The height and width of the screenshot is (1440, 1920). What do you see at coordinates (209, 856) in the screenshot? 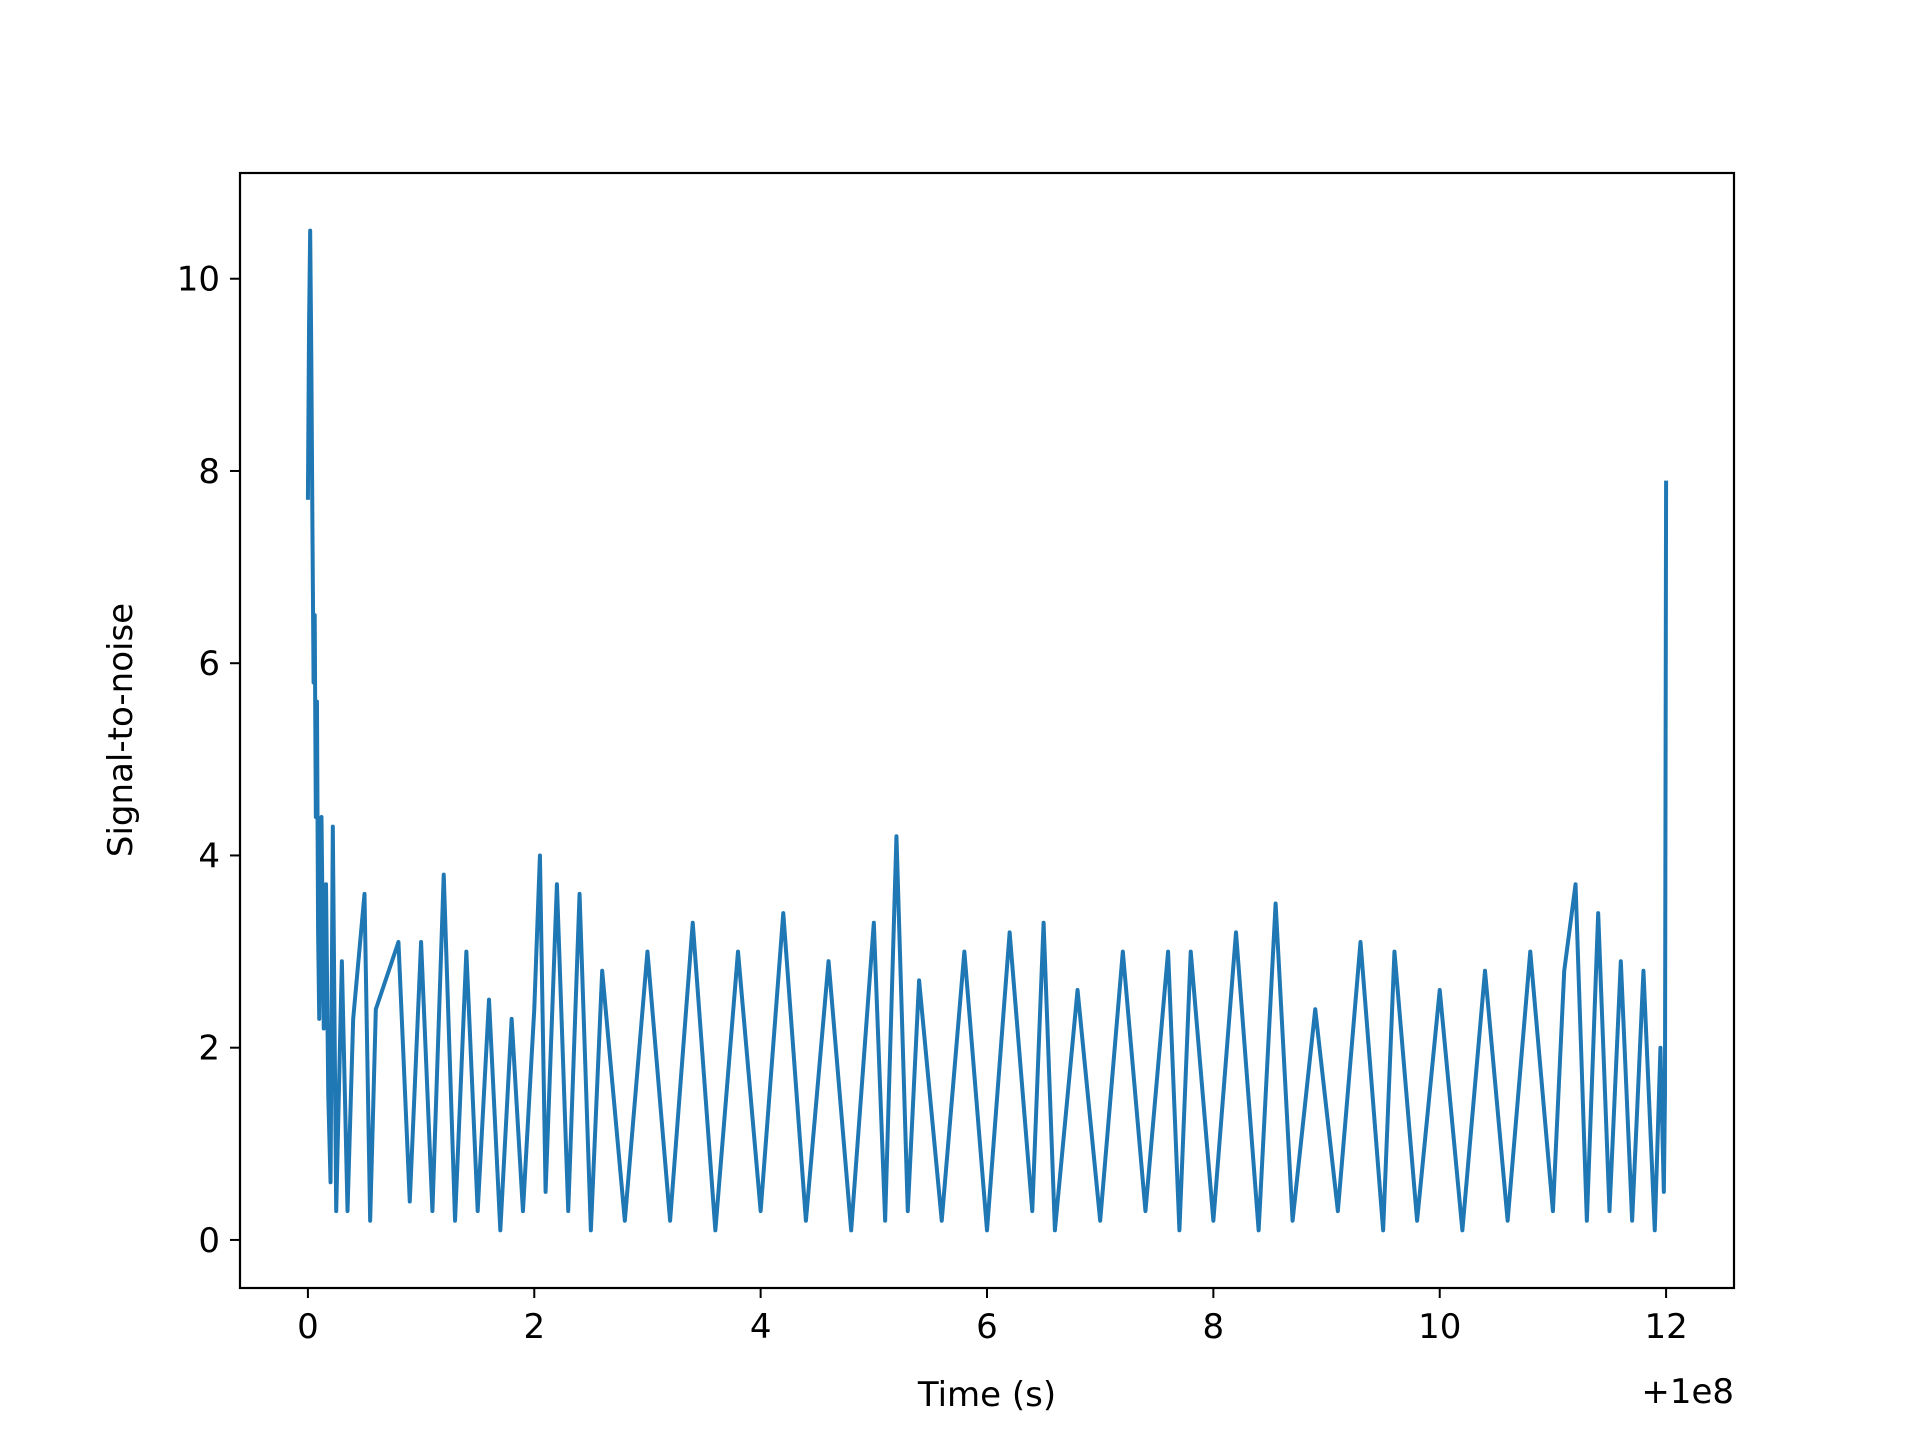
I see `y-tick-label: 4` at bounding box center [209, 856].